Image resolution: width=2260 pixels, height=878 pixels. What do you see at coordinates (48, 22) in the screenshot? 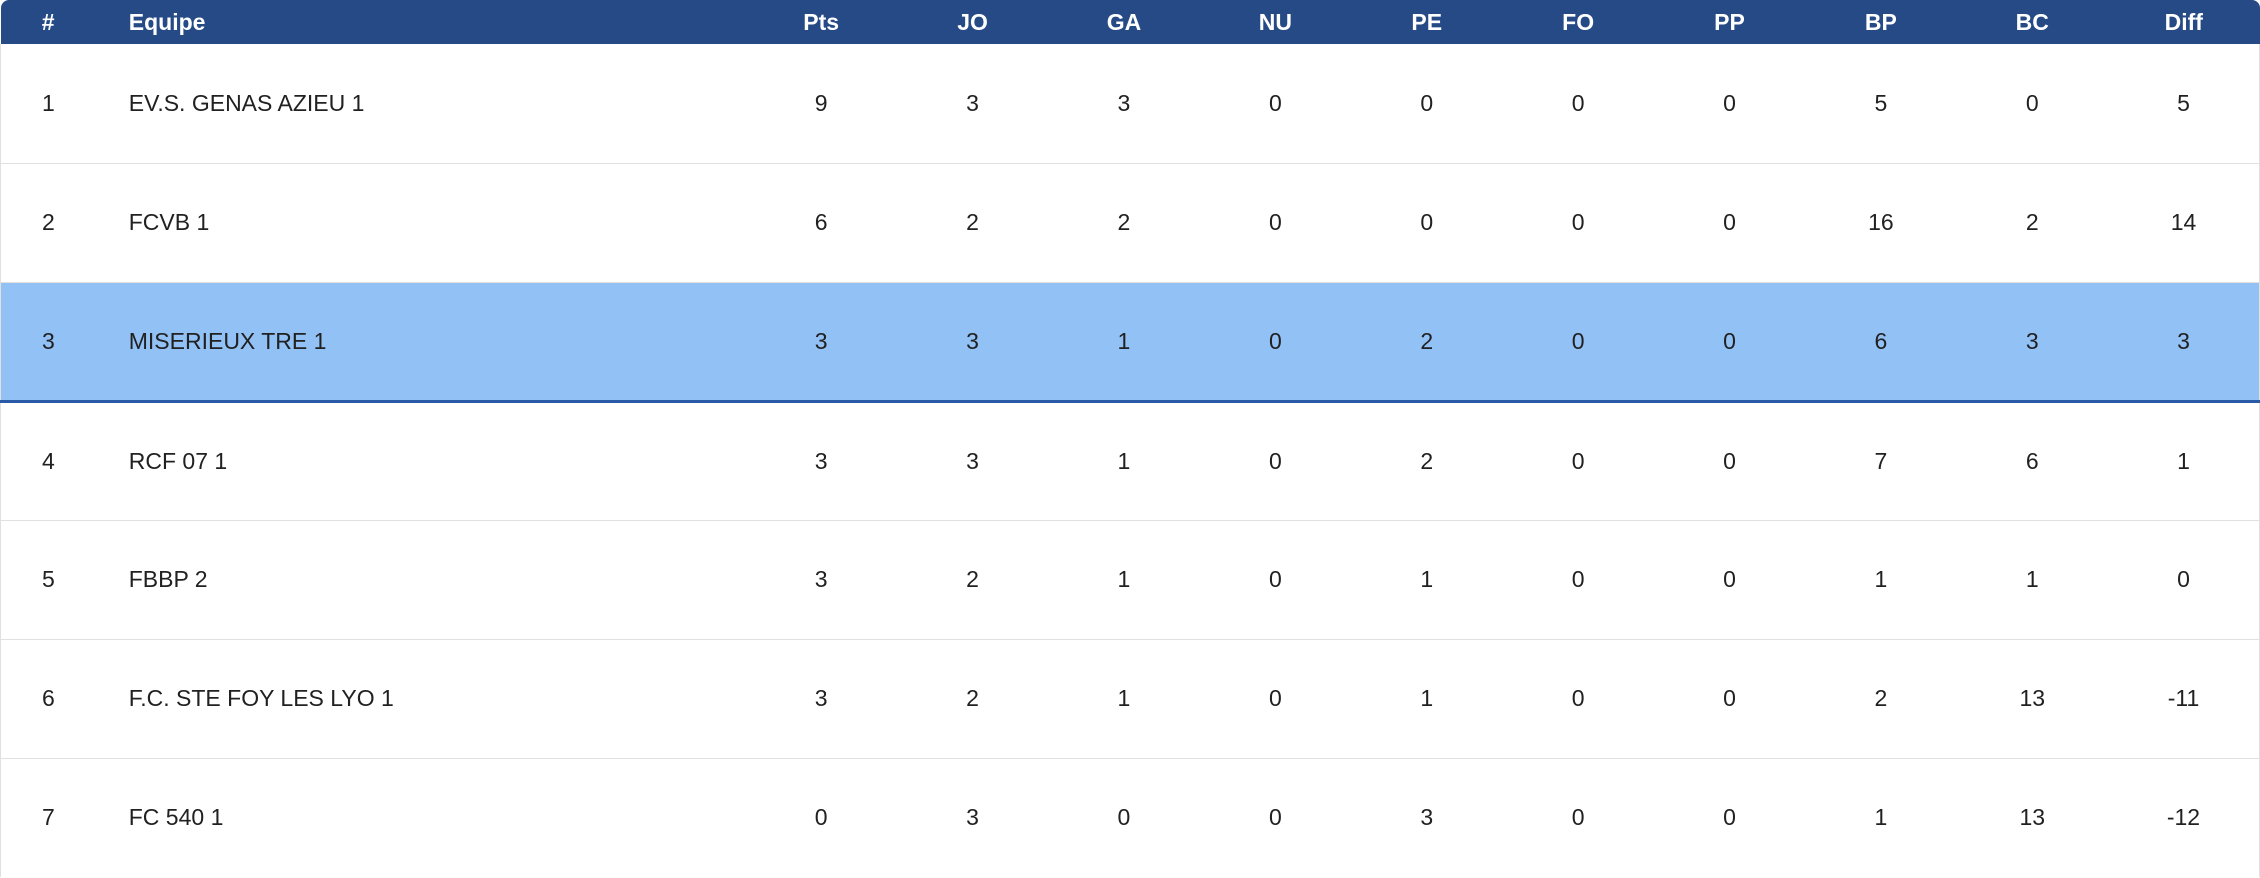
I see `column-header-rank: #` at bounding box center [48, 22].